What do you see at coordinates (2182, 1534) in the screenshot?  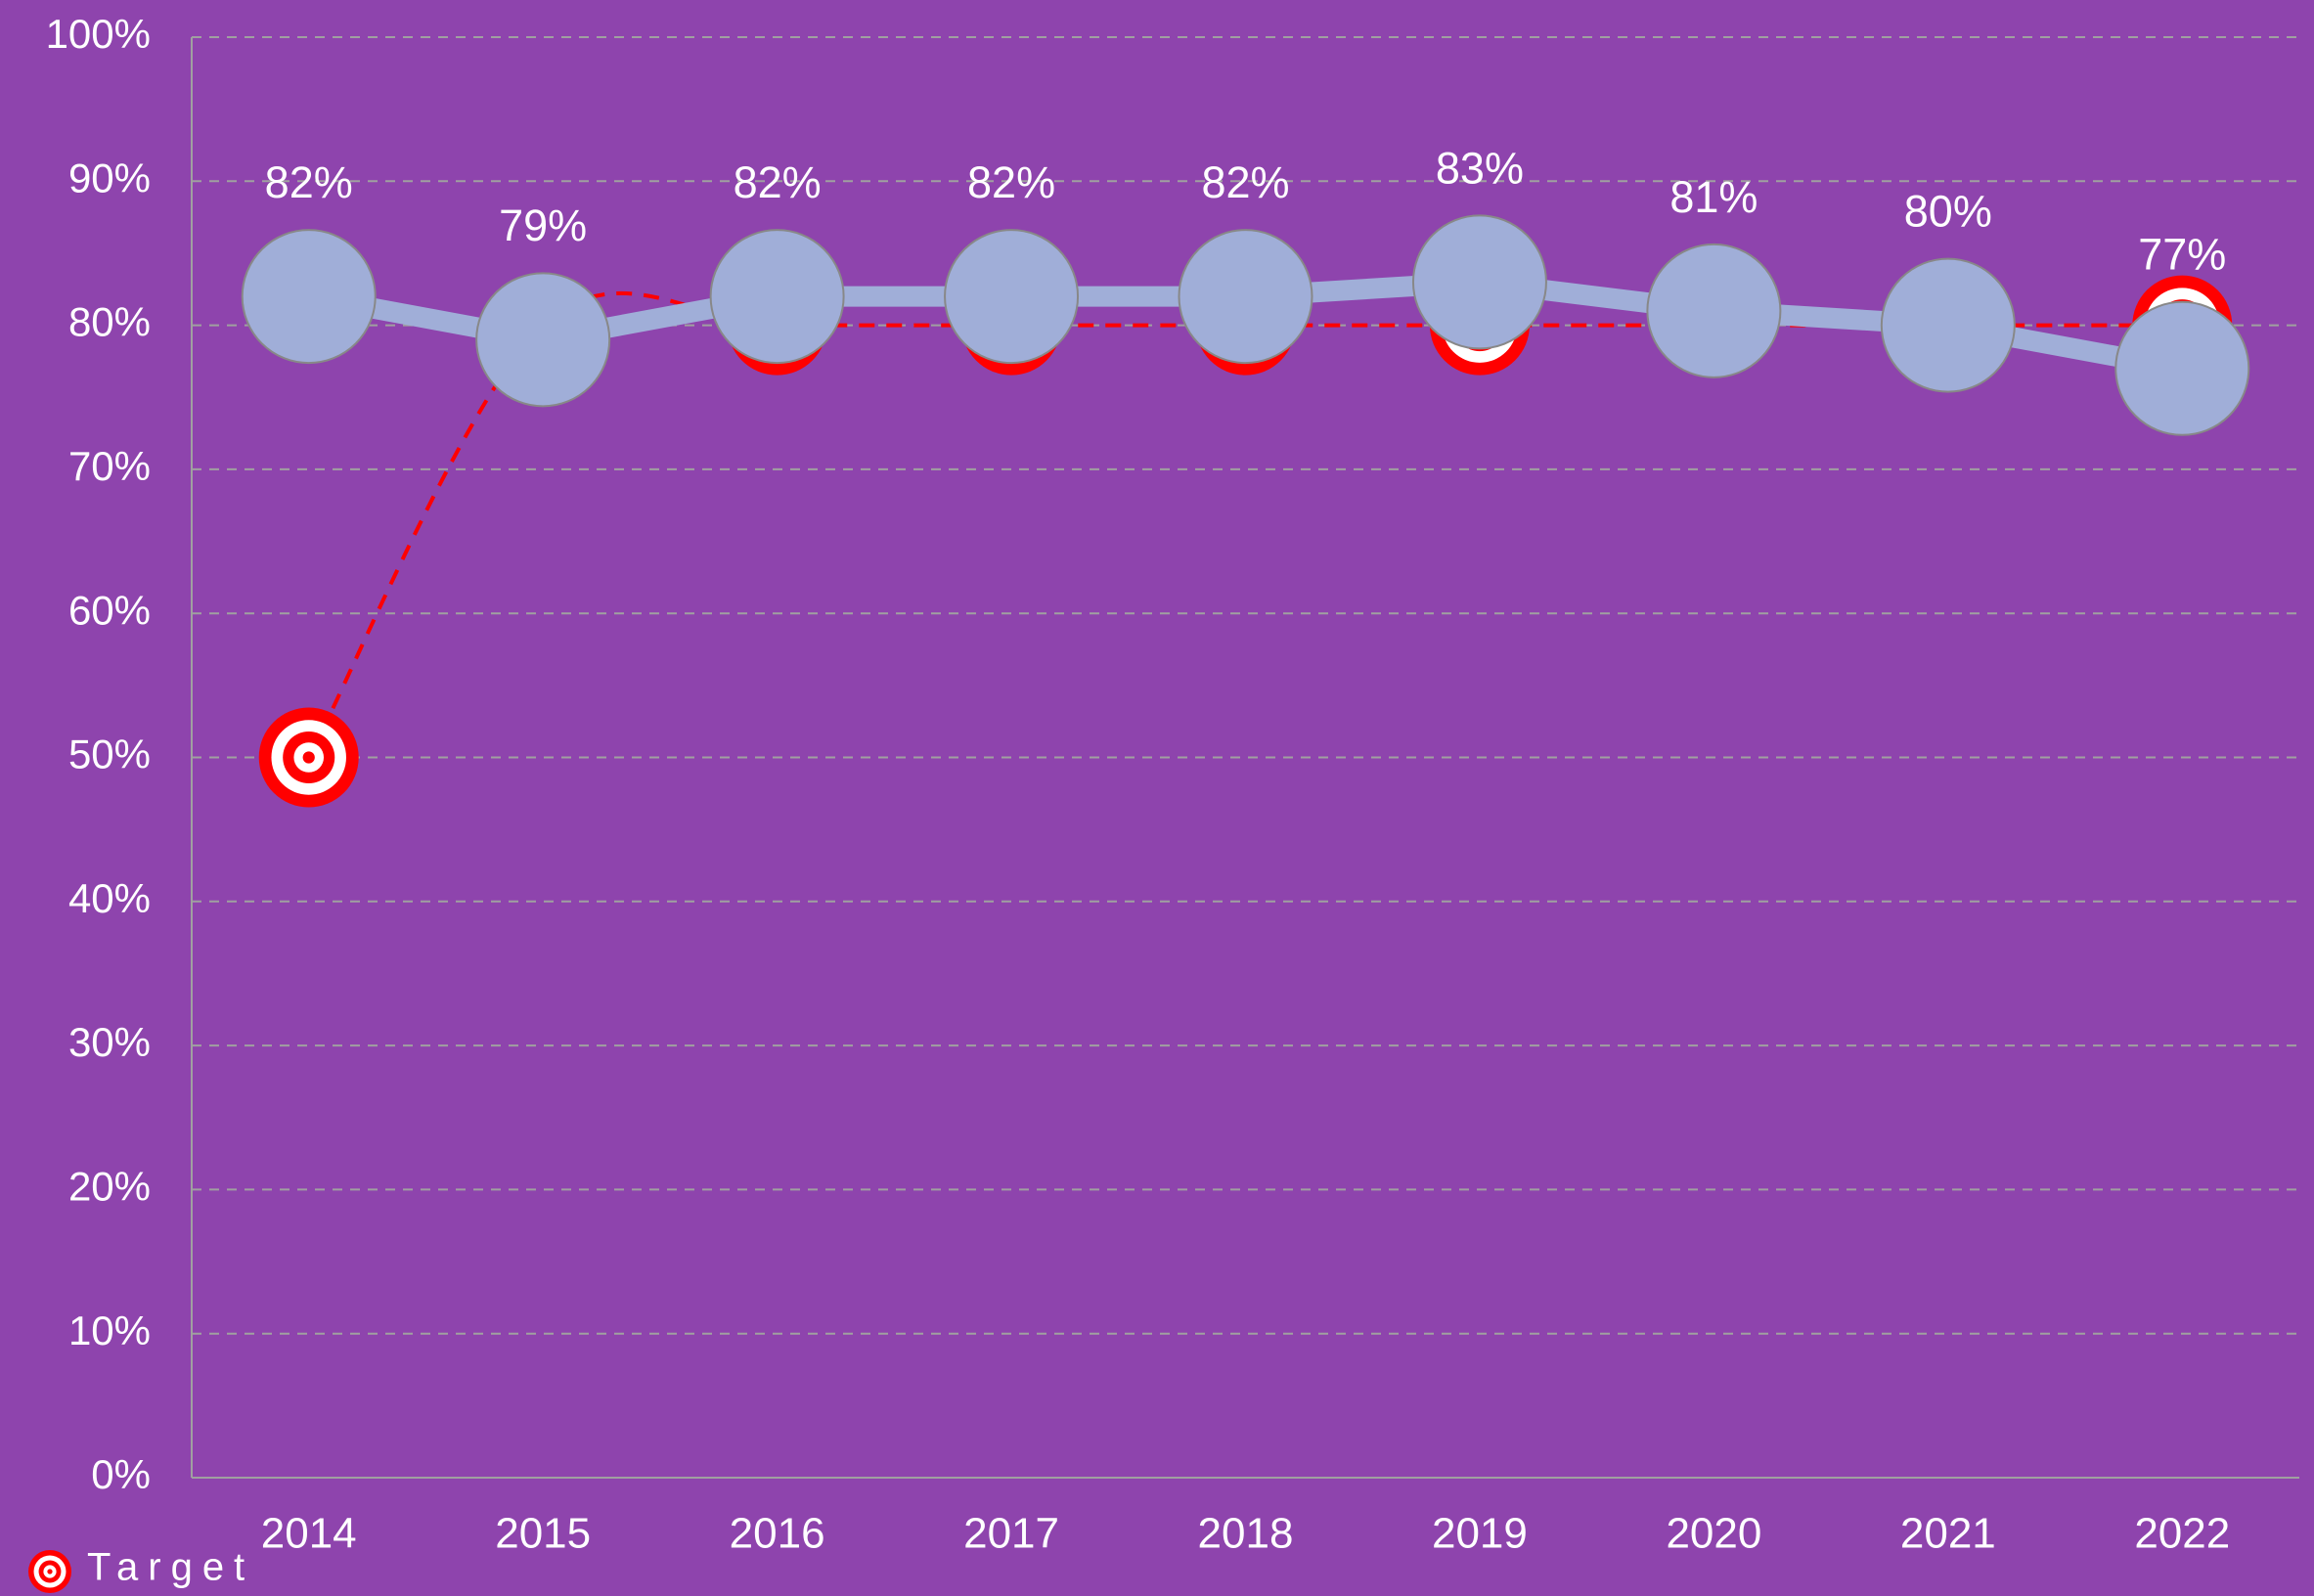 I see `x-tick-label: 2022` at bounding box center [2182, 1534].